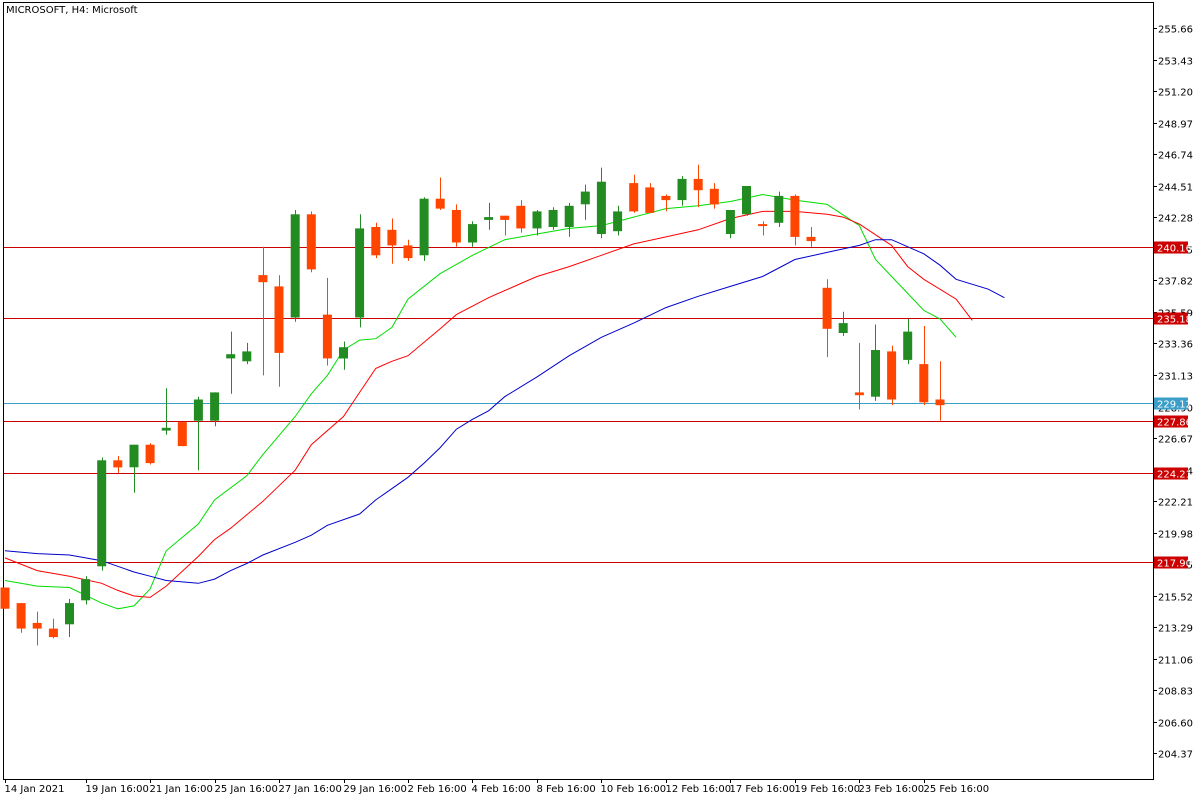  Describe the element at coordinates (1175, 188) in the screenshot. I see `y-tick-label-5: 244.51` at that location.